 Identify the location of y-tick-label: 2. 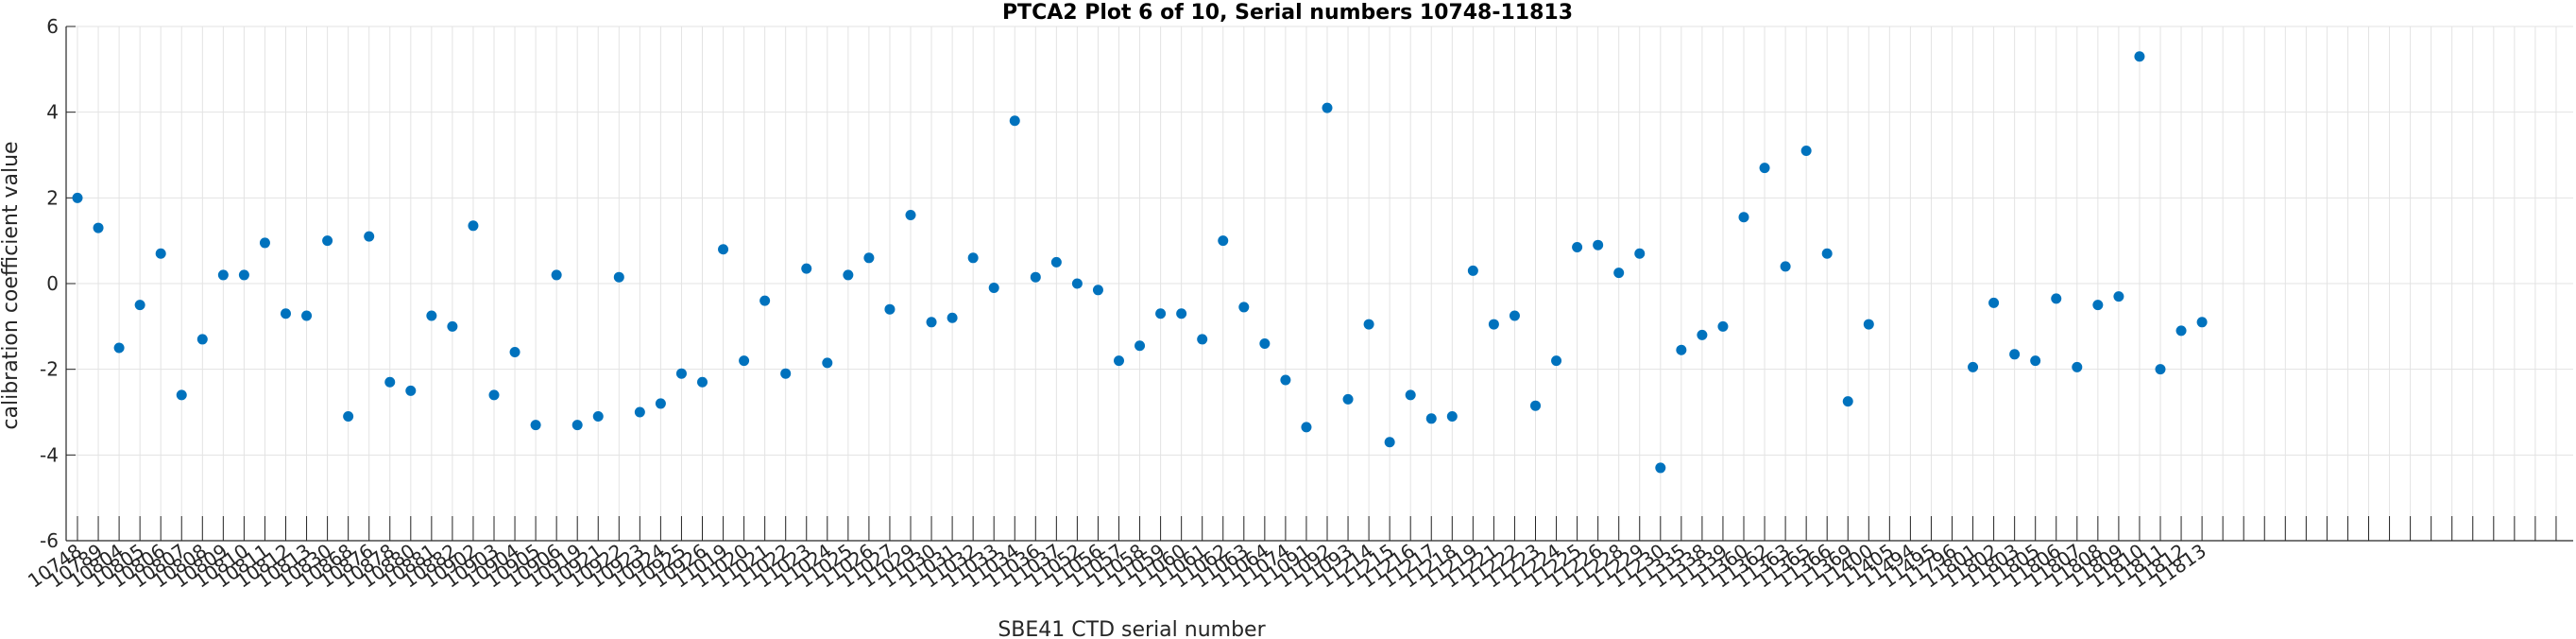
(52, 197).